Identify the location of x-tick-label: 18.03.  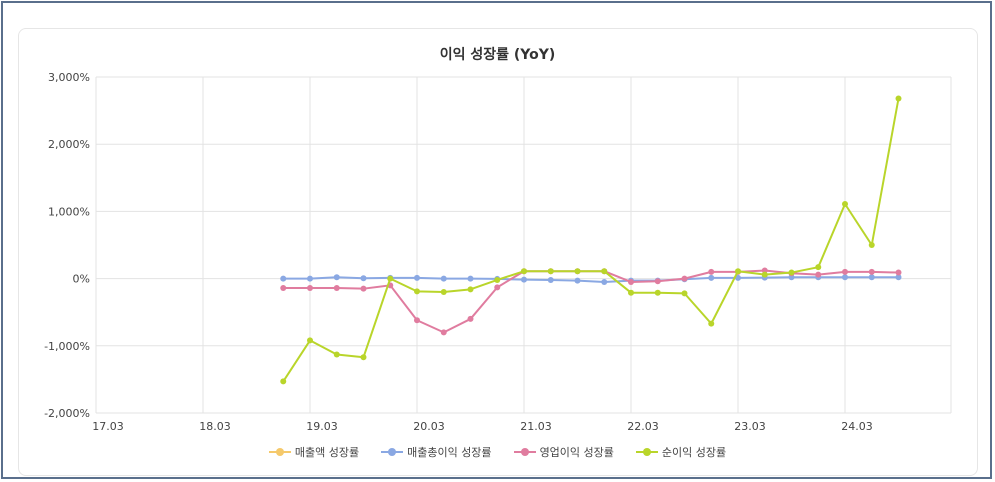
(215, 426).